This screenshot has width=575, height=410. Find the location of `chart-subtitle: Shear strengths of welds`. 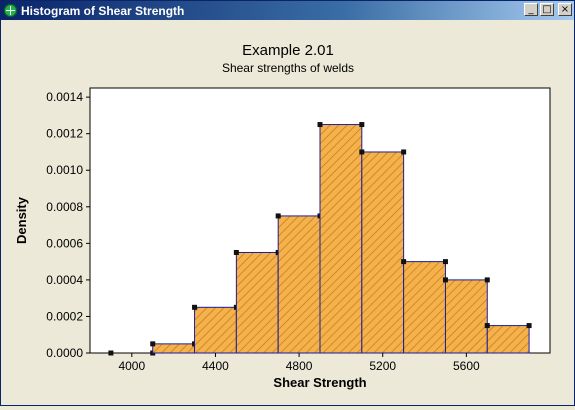

chart-subtitle: Shear strengths of welds is located at coordinates (288, 68).